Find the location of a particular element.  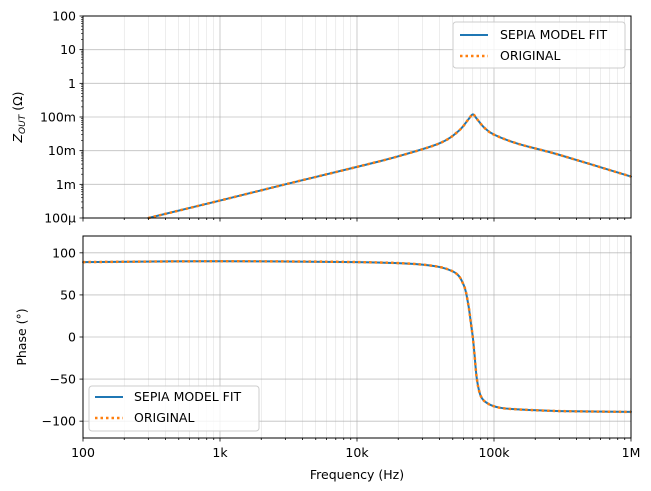

bottom-y-tick-label: 50 is located at coordinates (68, 294).